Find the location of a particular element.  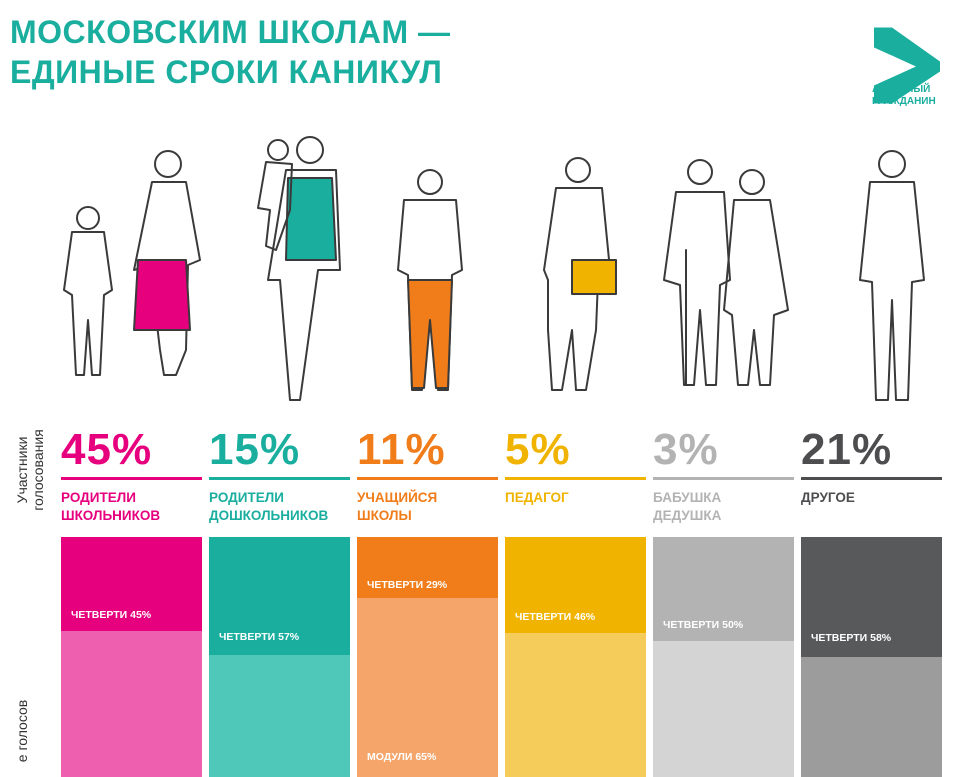

segment-label-quarters: ЧЕТВЕРТИ 57% is located at coordinates (259, 637).